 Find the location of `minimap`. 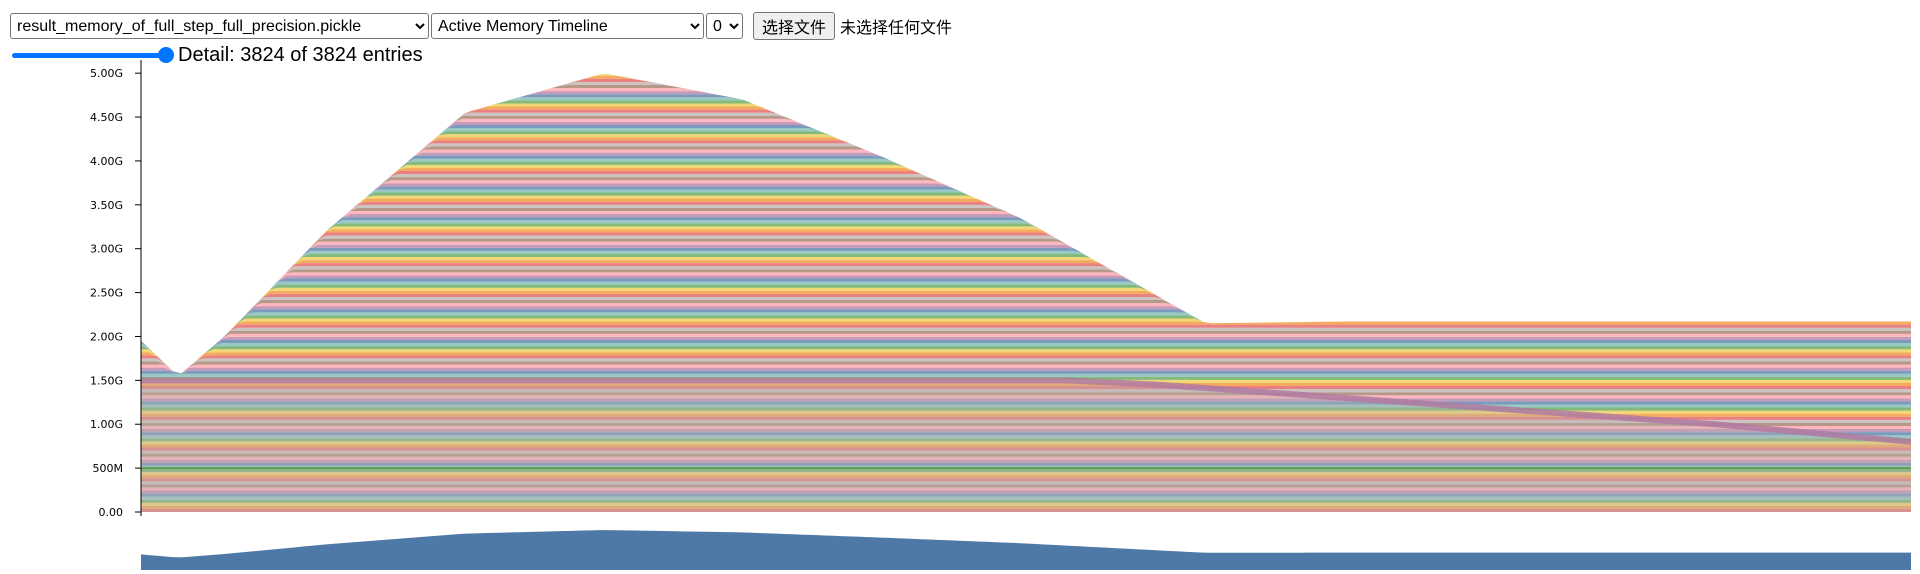

minimap is located at coordinates (1026, 550).